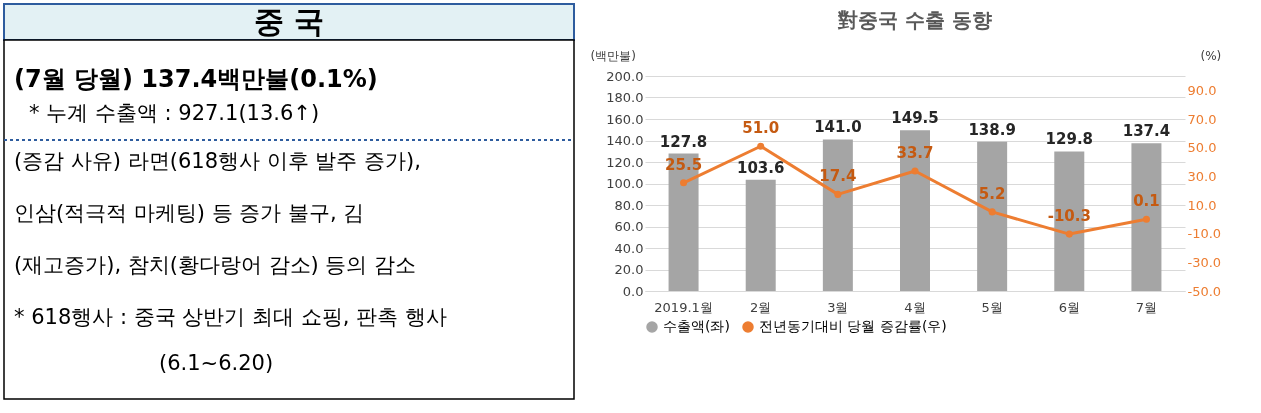  Describe the element at coordinates (992, 307) in the screenshot. I see `x-tick-label: 5월` at that location.